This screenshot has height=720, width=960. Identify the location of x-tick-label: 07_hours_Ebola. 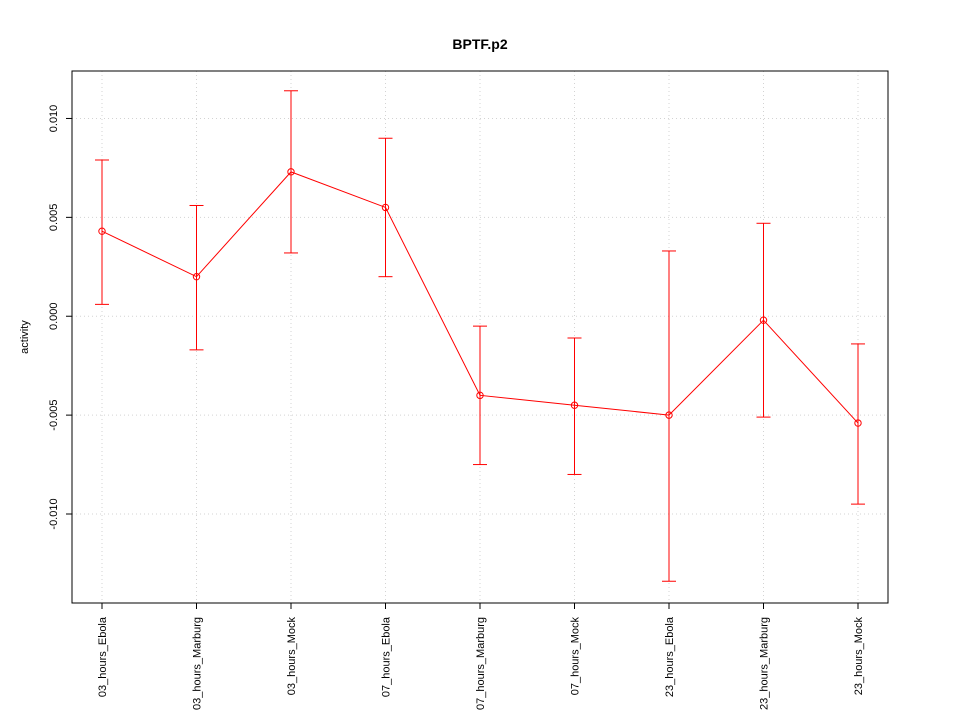
(387, 656).